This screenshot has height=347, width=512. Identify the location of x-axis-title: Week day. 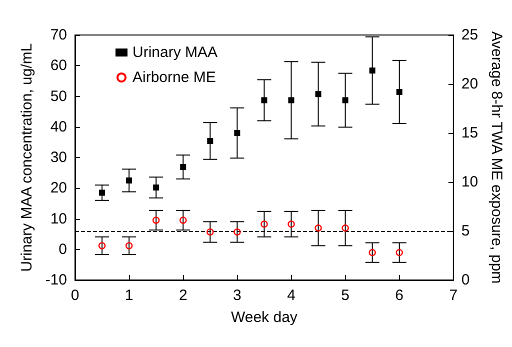
(264, 317).